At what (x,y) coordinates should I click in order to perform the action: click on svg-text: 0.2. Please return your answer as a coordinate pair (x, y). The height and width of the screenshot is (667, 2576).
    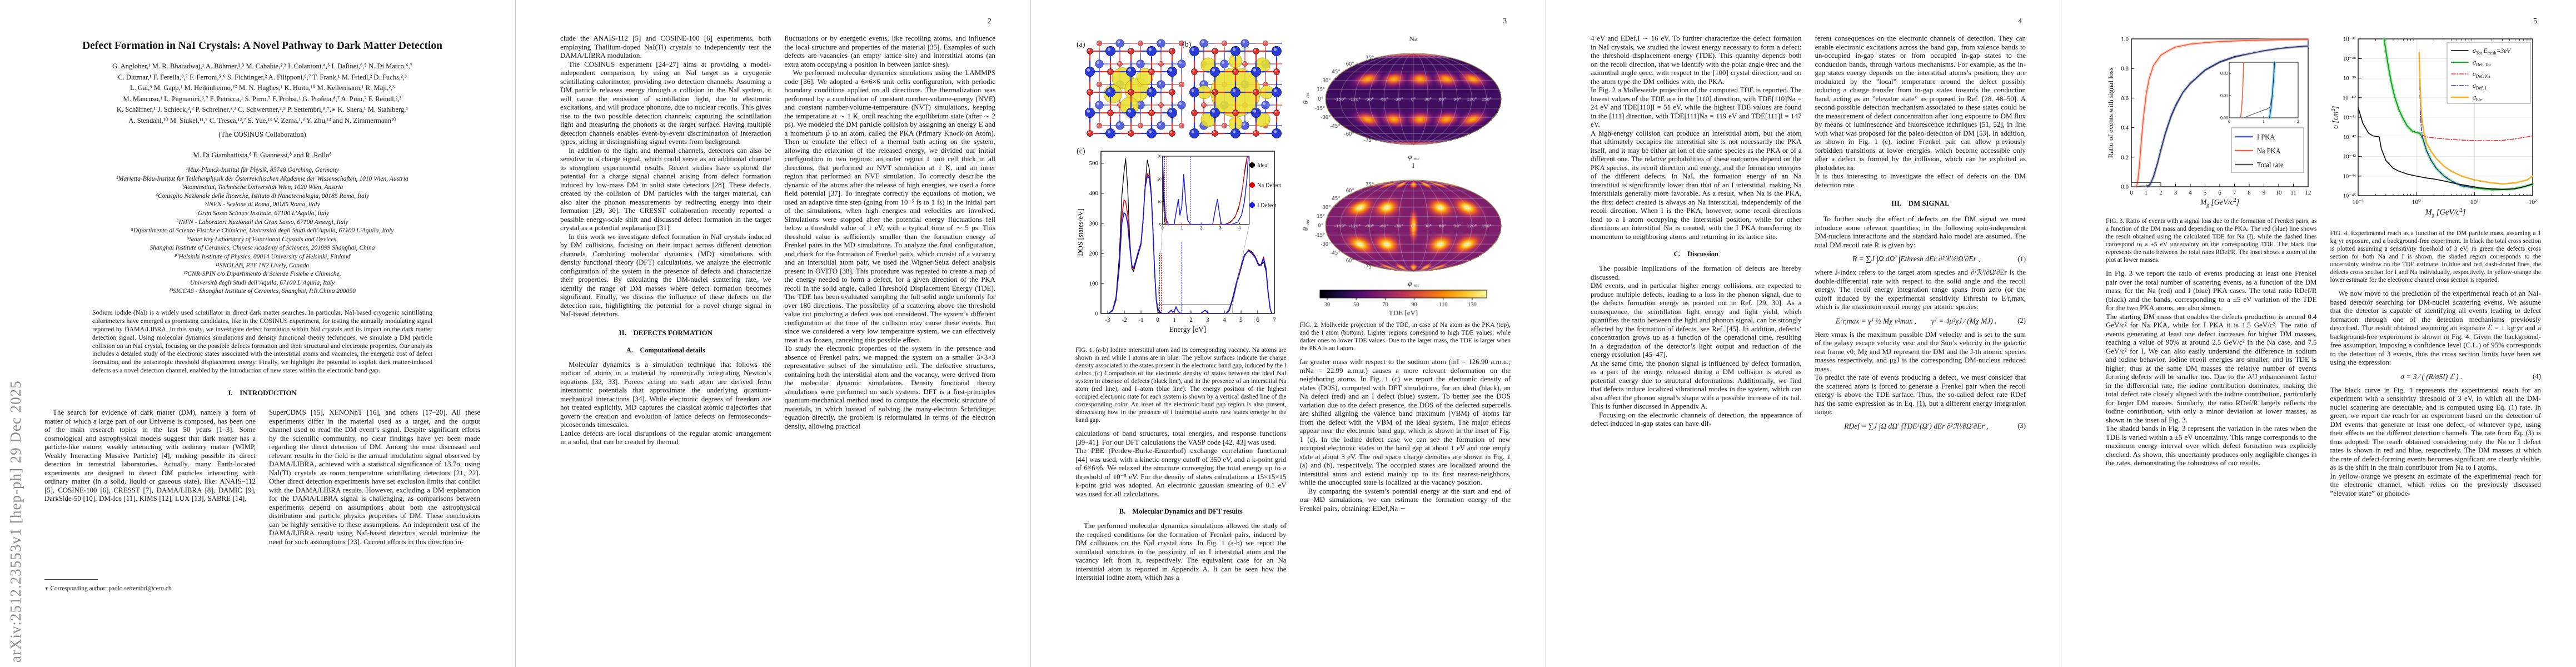
    Looking at the image, I should click on (2125, 157).